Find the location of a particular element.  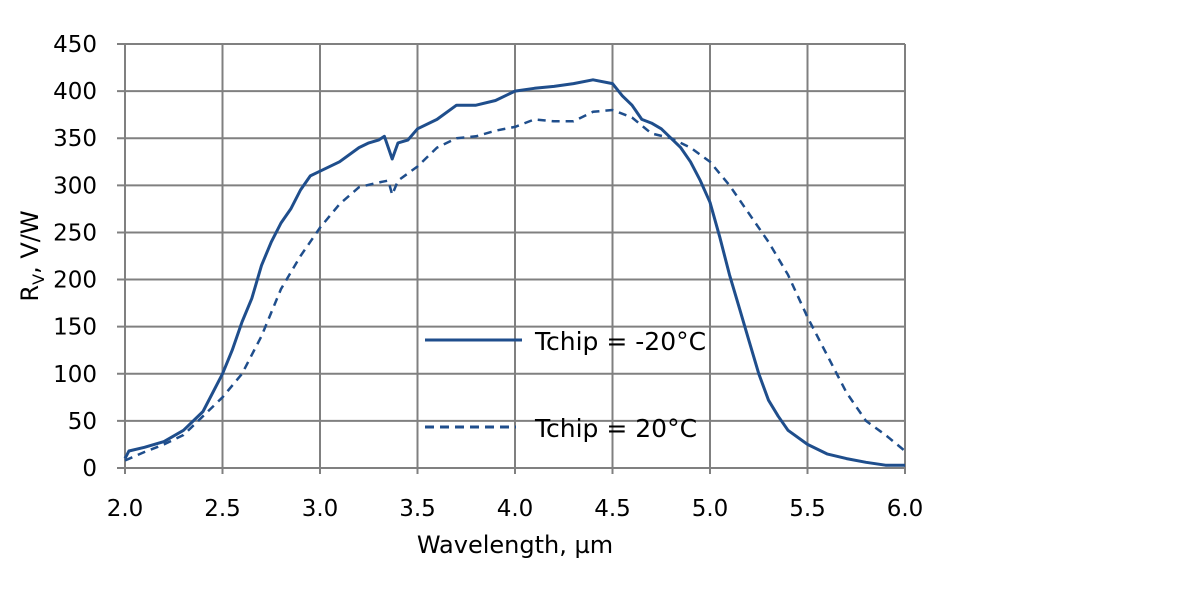

y-tick-label: 350 is located at coordinates (75, 139).